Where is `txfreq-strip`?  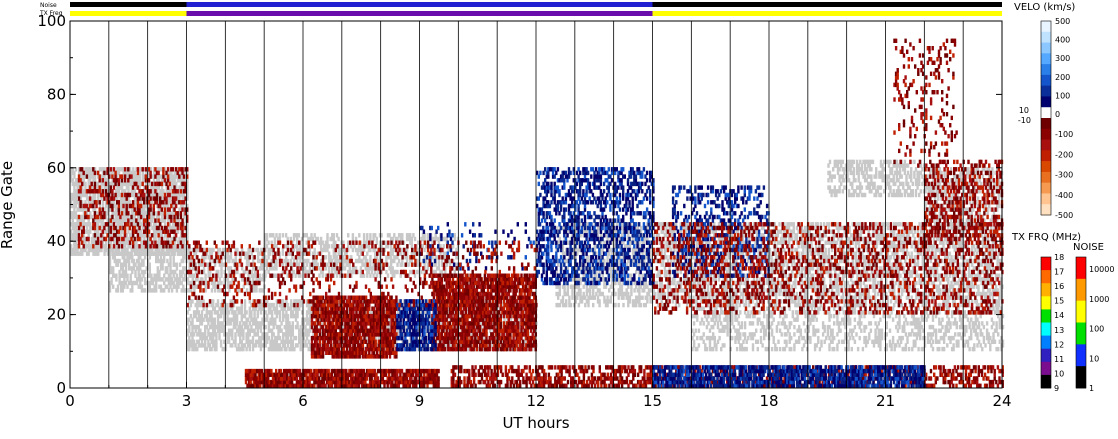
txfreq-strip is located at coordinates (536, 13).